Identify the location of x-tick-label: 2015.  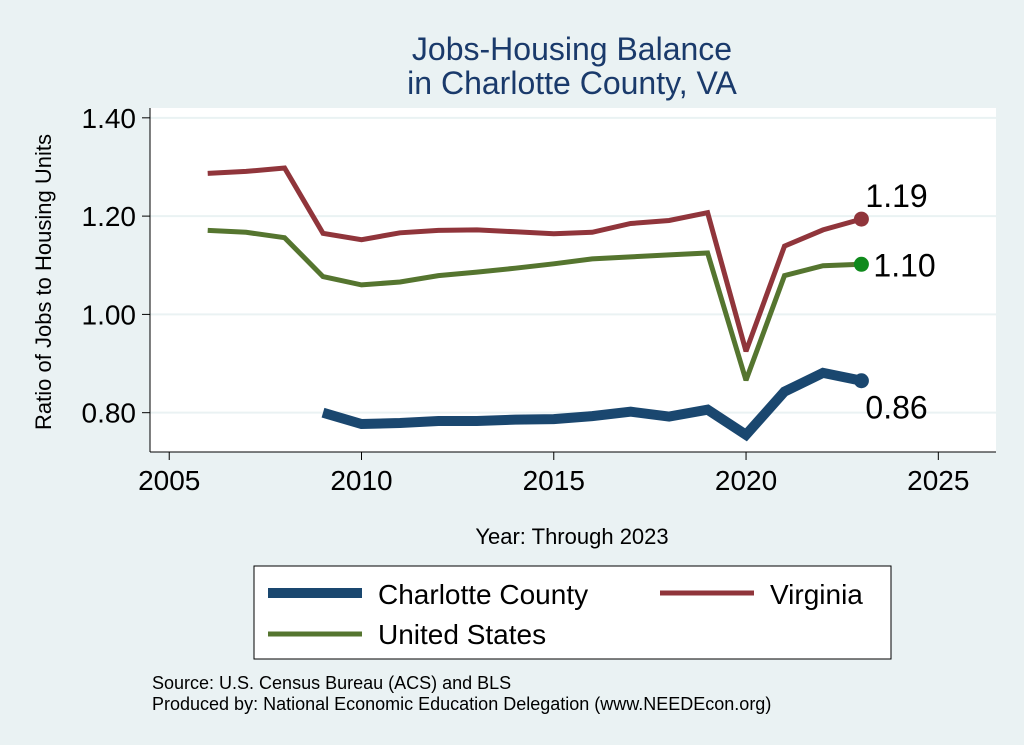
(554, 480).